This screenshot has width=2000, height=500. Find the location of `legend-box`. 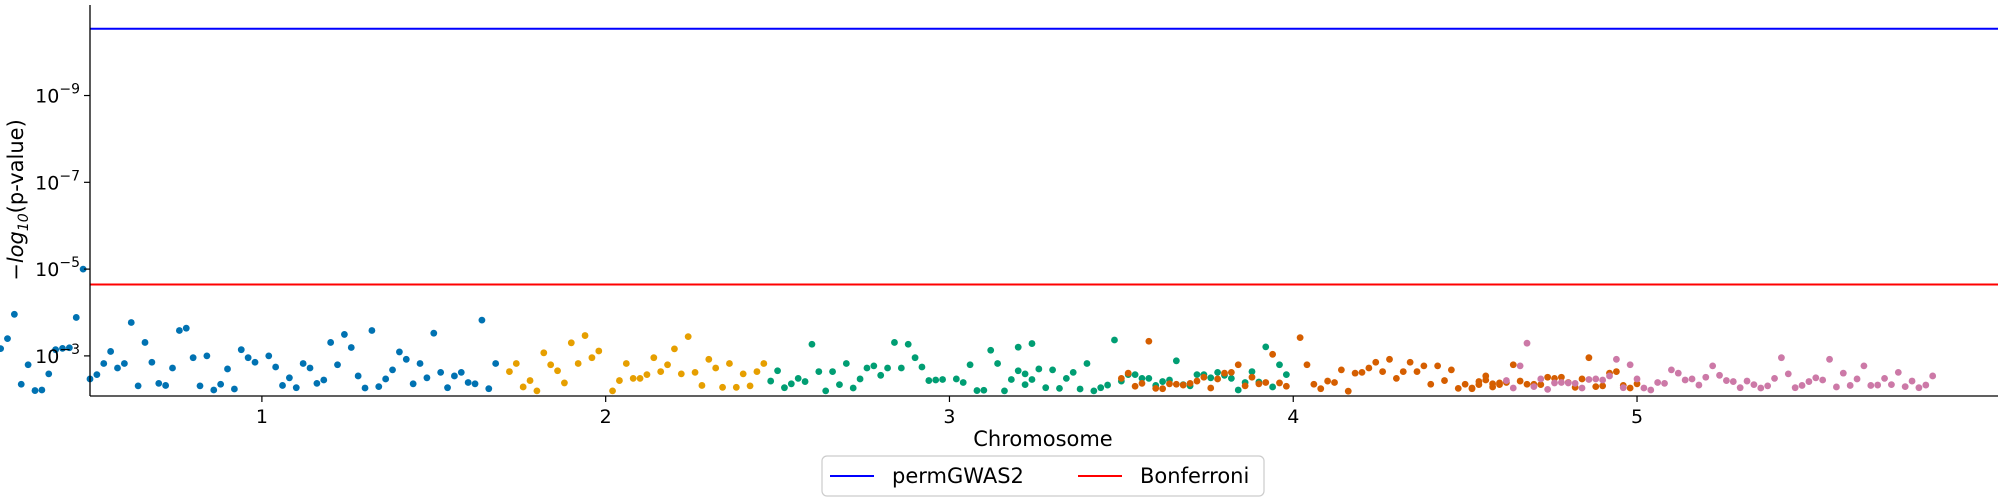

legend-box is located at coordinates (1043, 476).